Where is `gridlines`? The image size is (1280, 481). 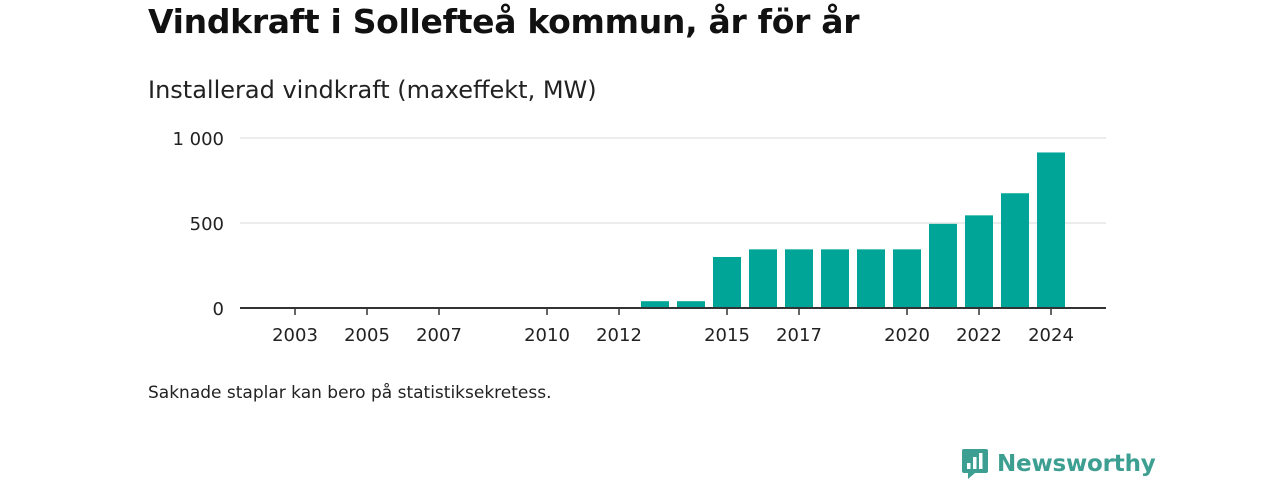
gridlines is located at coordinates (673, 180).